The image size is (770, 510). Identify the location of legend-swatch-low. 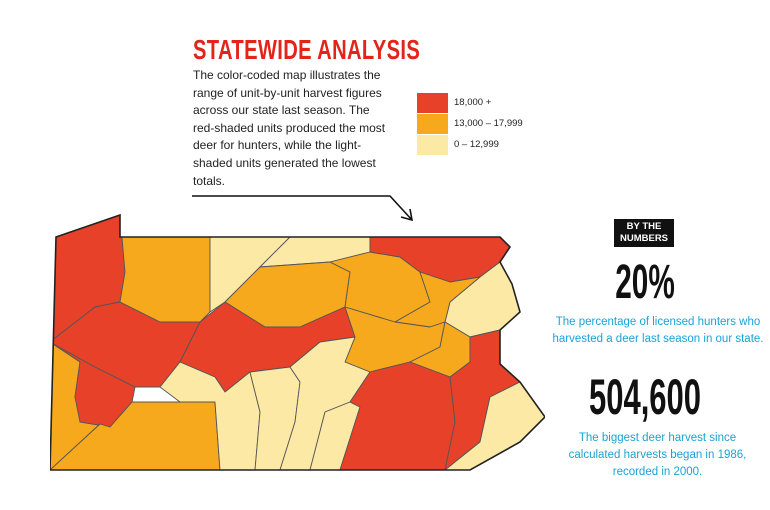
(432, 144).